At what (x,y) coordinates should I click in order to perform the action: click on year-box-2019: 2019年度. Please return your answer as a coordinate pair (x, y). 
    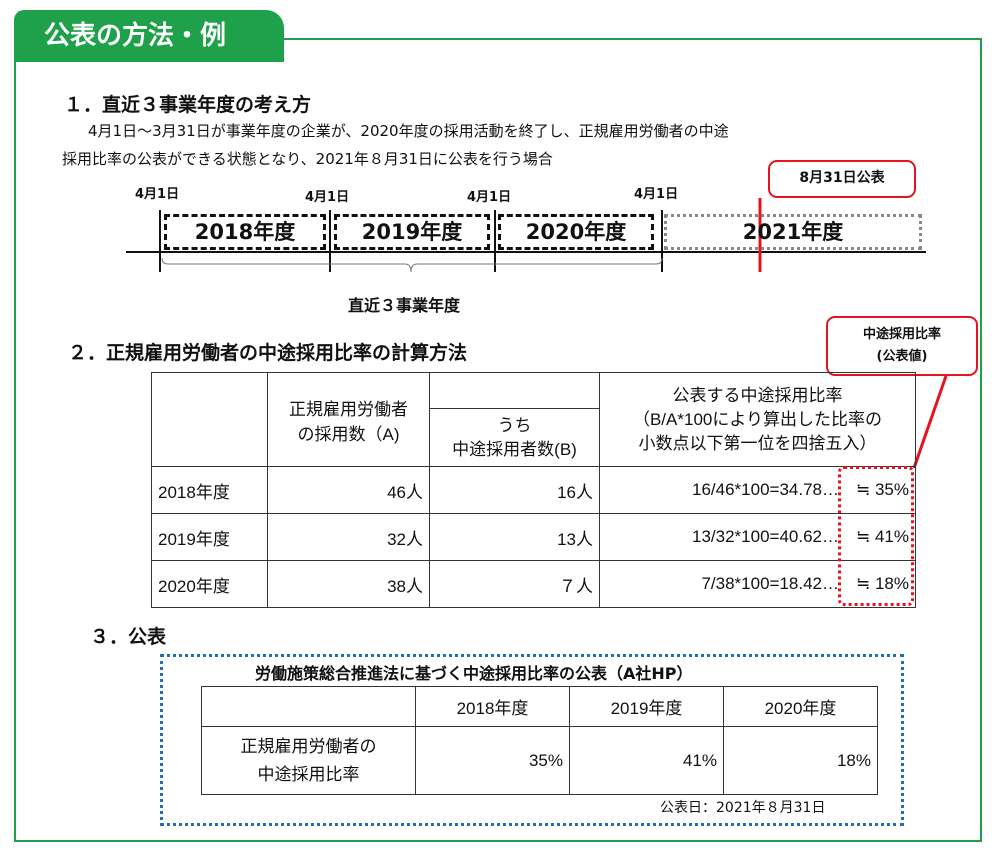
    Looking at the image, I should click on (412, 232).